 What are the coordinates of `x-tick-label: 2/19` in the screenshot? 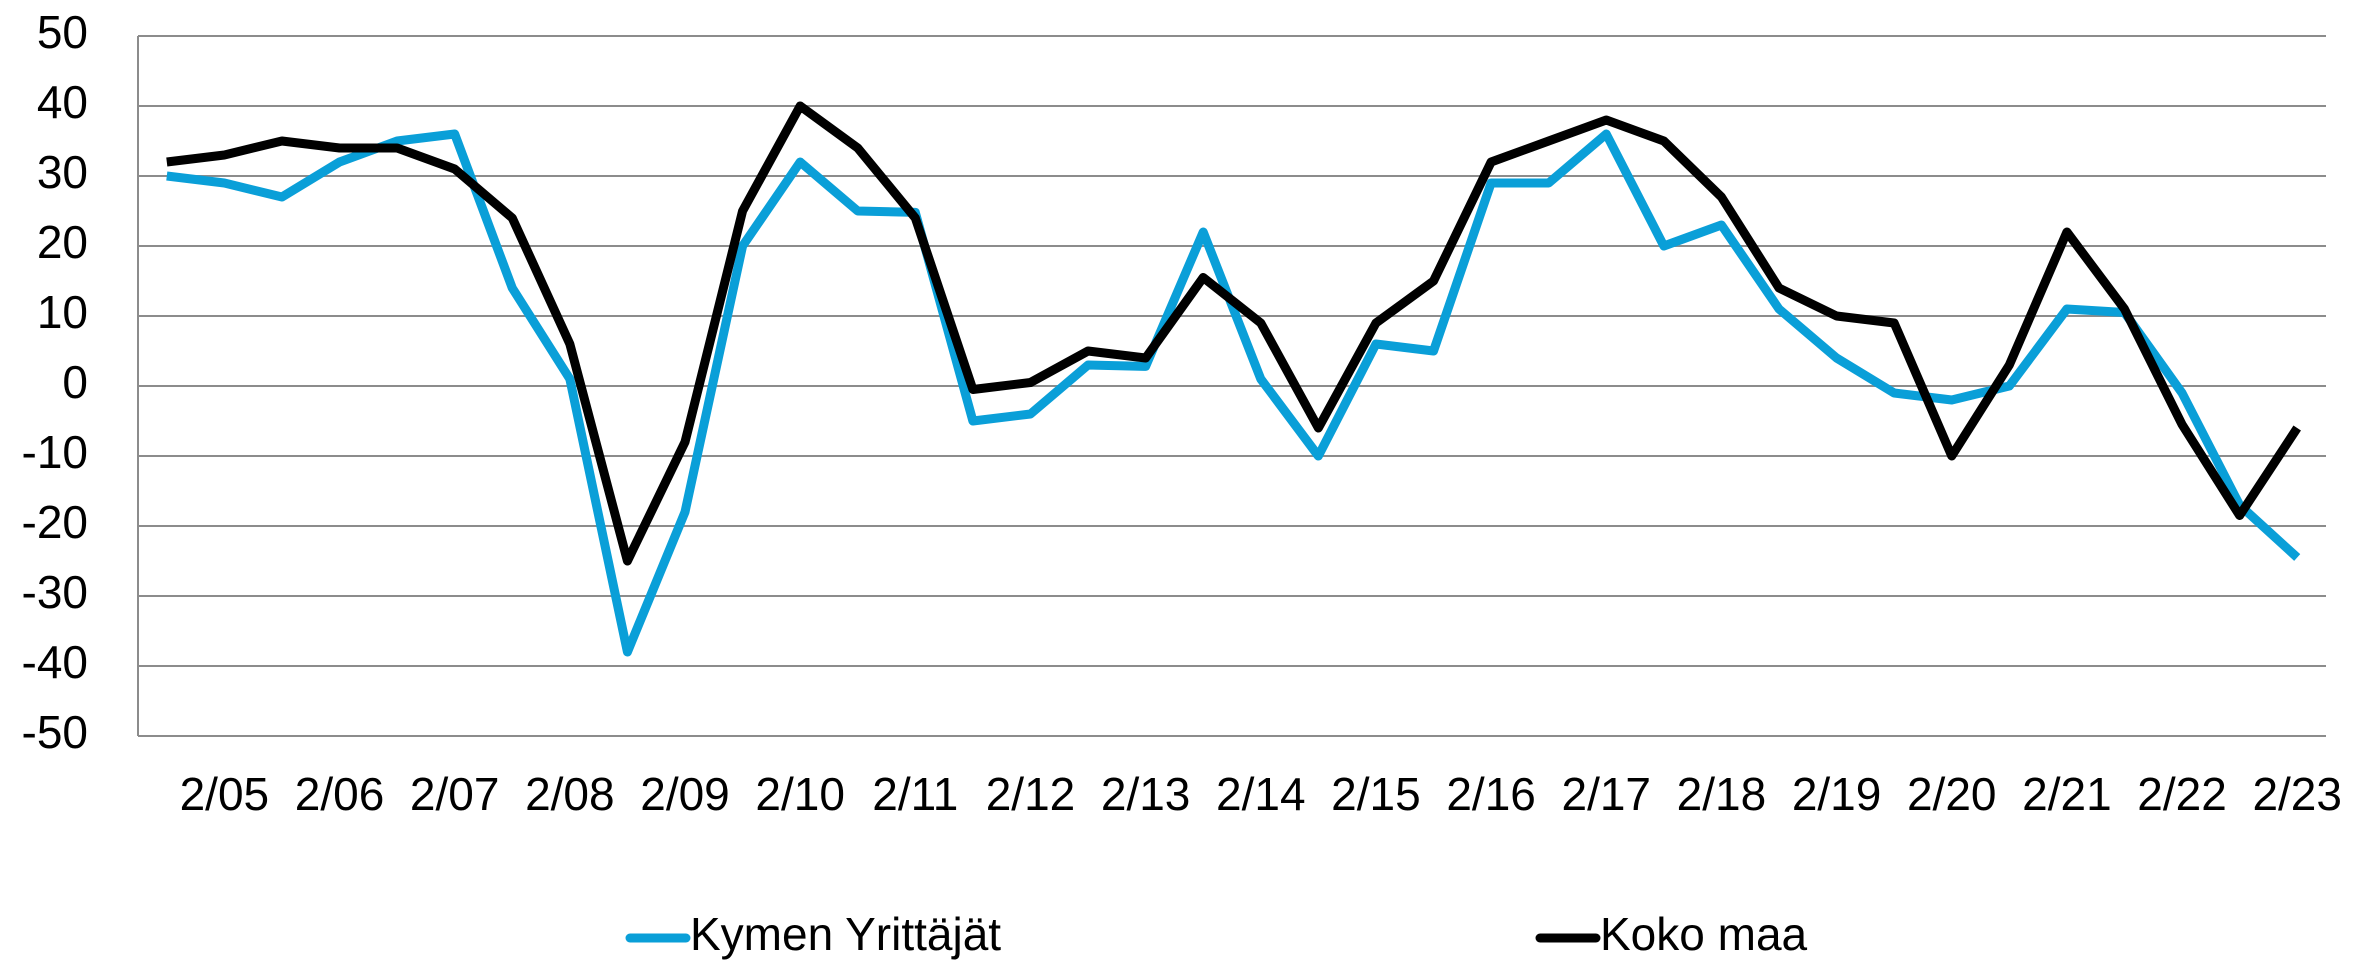 It's located at (1837, 794).